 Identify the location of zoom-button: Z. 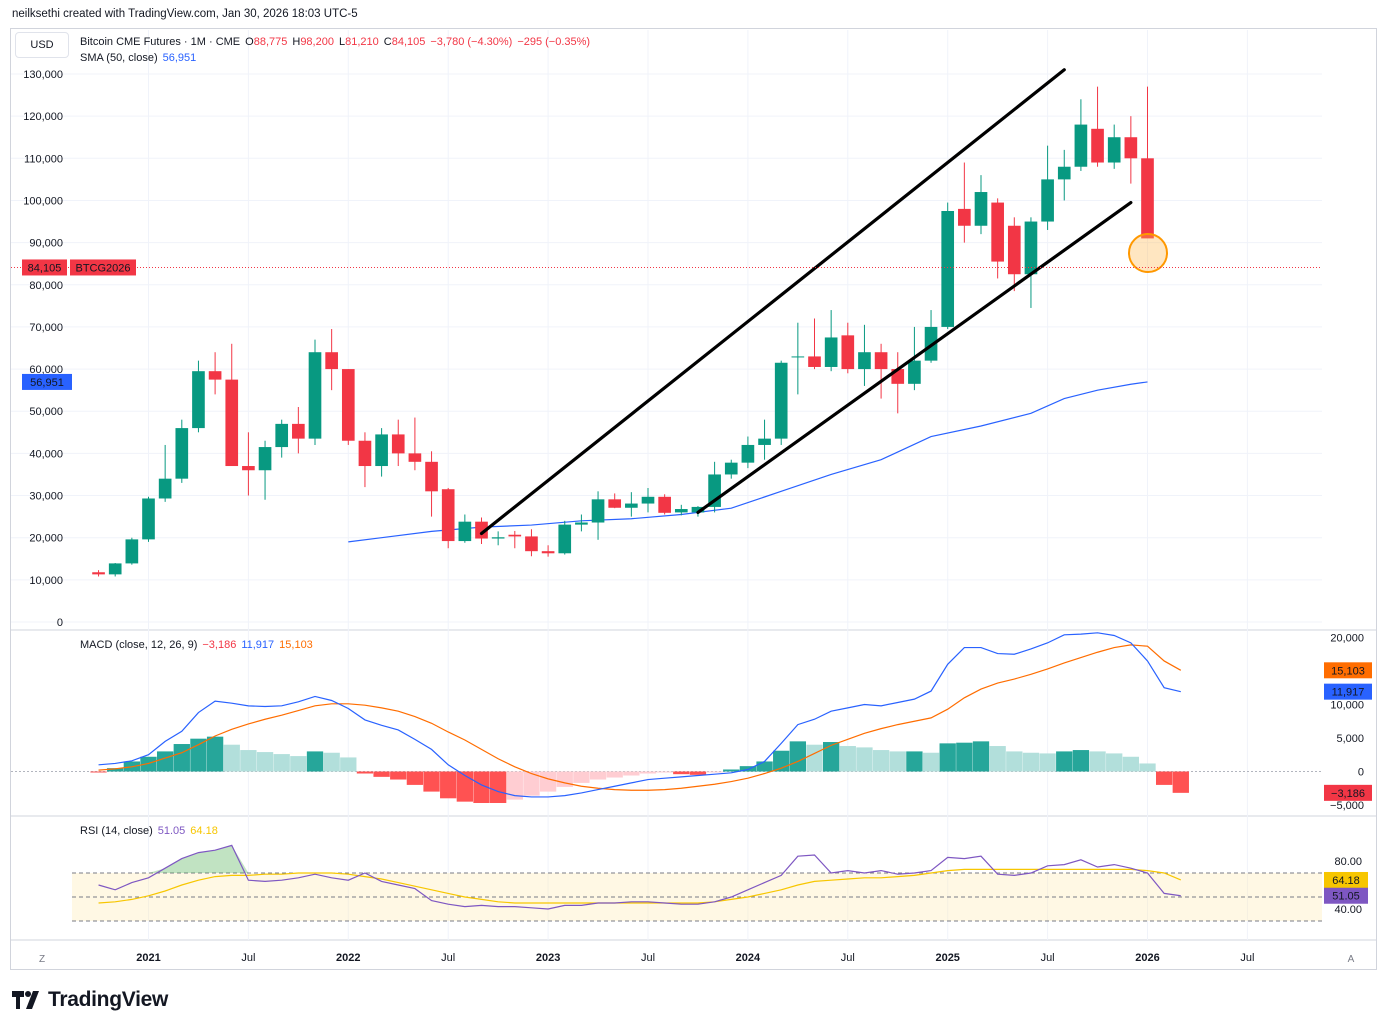
(42, 959).